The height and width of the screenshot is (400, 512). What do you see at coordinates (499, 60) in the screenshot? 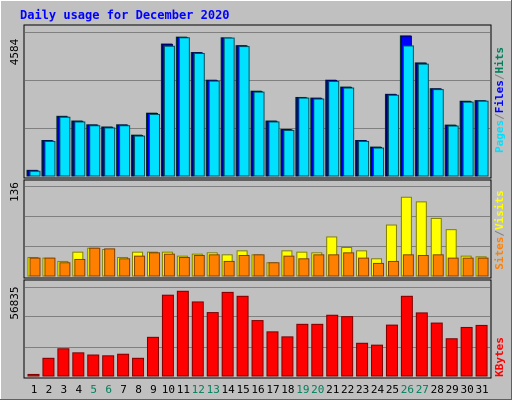
I see `legend-hits: Hits` at bounding box center [499, 60].